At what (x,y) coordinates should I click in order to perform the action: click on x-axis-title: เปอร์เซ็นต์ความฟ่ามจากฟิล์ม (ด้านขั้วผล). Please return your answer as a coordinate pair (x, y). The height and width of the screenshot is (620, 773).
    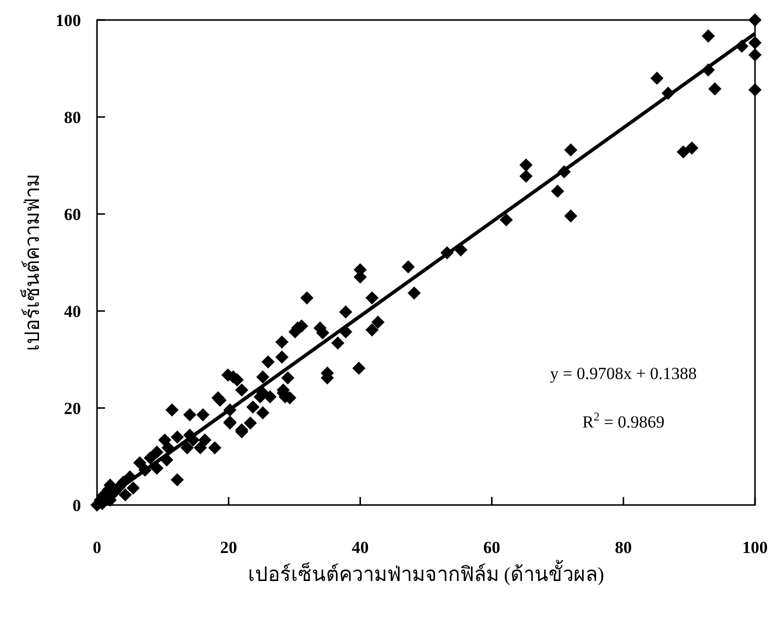
    Looking at the image, I should click on (426, 573).